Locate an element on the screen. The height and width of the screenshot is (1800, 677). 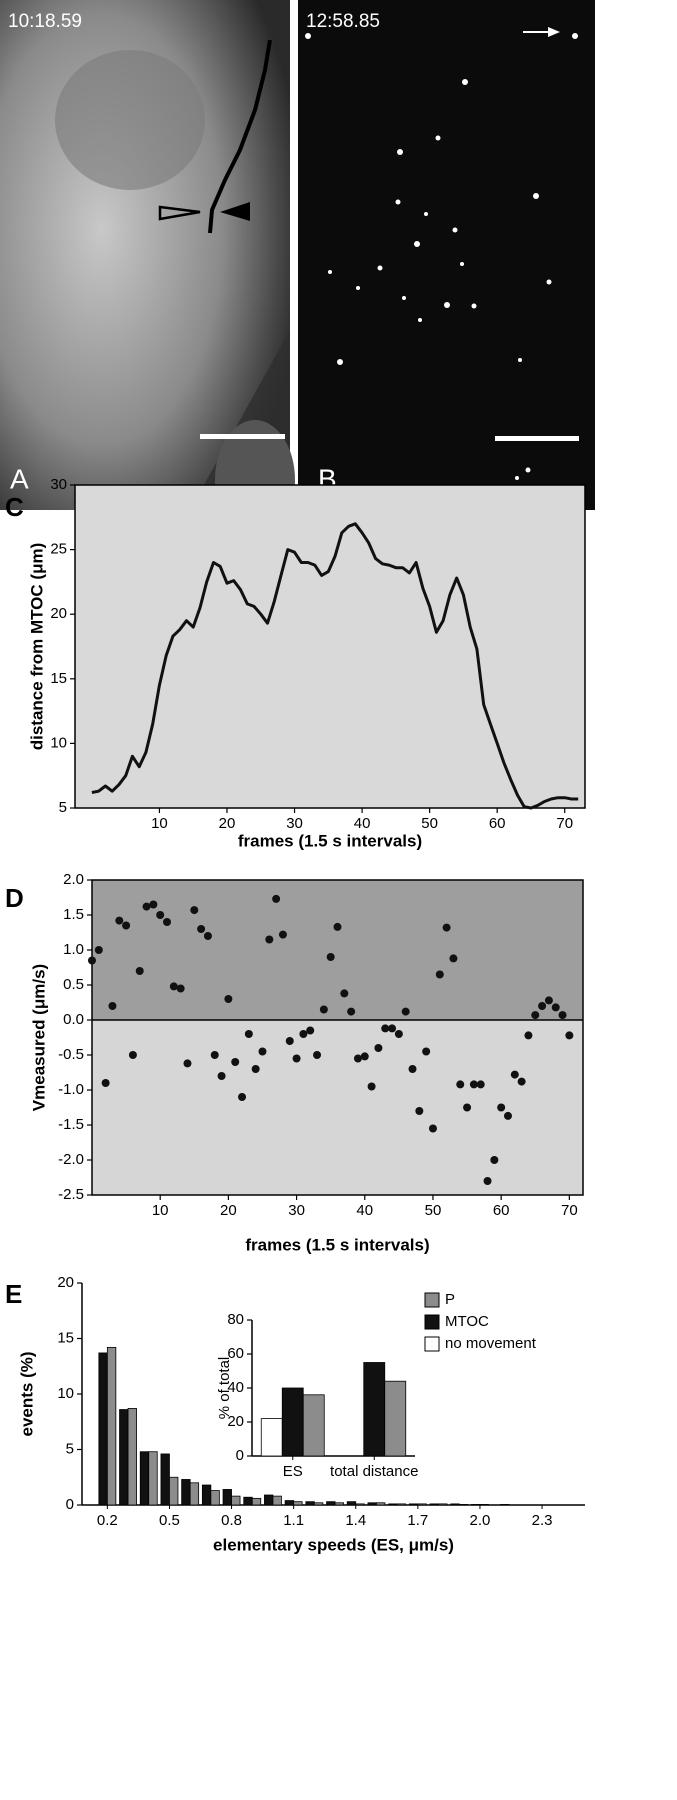
x-tick-label: ES is located at coordinates (293, 1471).